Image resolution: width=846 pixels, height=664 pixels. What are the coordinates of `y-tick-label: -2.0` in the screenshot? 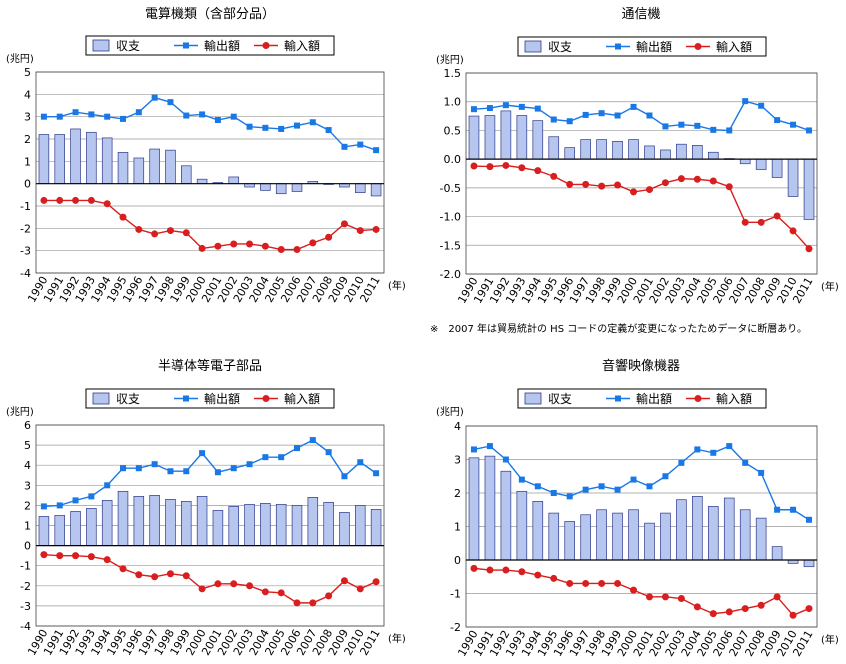 It's located at (450, 274).